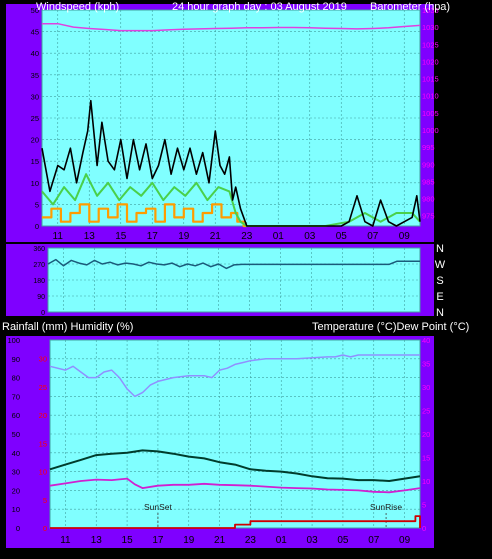 The width and height of the screenshot is (492, 559). I want to click on rainfall-tick-label: 30, so click(43, 359).